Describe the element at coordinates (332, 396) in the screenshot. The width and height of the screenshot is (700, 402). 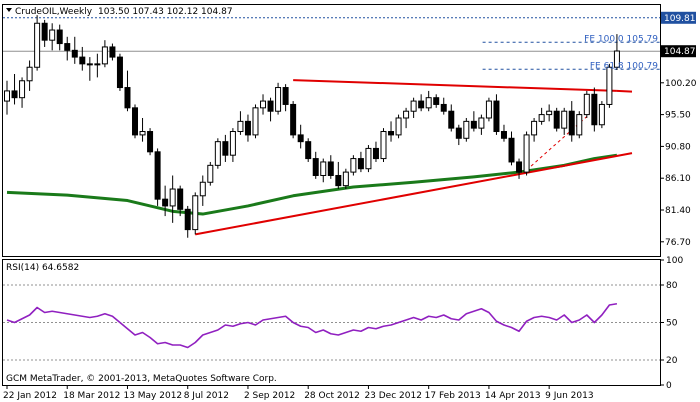
I see `time-tick-label: 28 Oct 2012` at that location.